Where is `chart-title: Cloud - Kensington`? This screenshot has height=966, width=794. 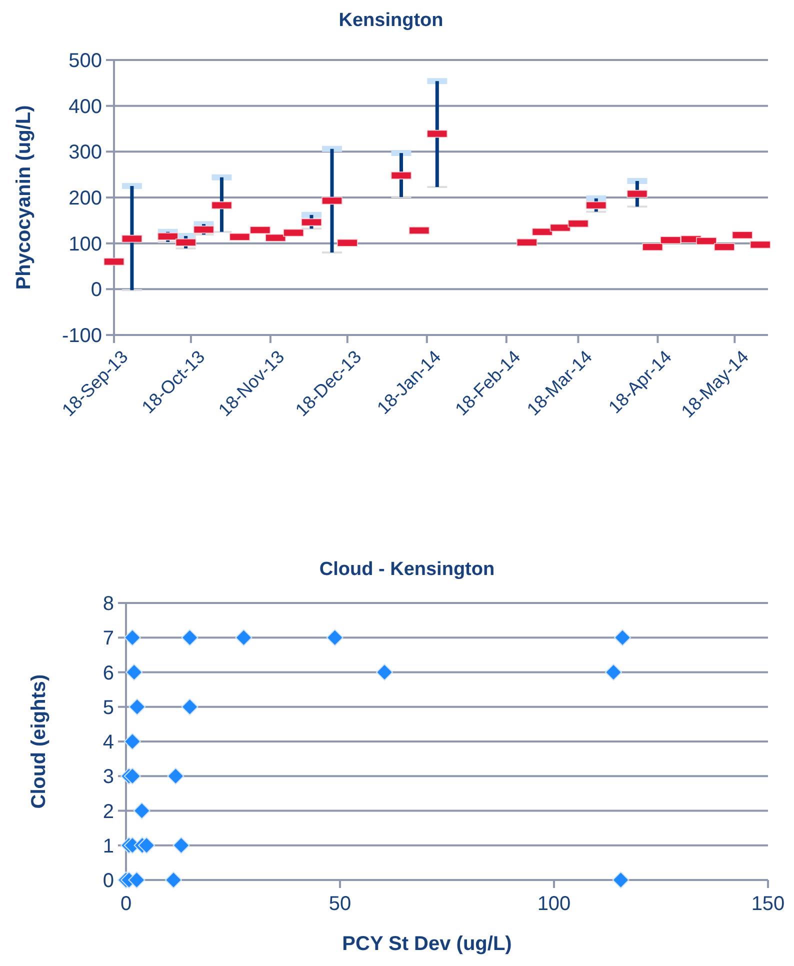
chart-title: Cloud - Kensington is located at coordinates (407, 569).